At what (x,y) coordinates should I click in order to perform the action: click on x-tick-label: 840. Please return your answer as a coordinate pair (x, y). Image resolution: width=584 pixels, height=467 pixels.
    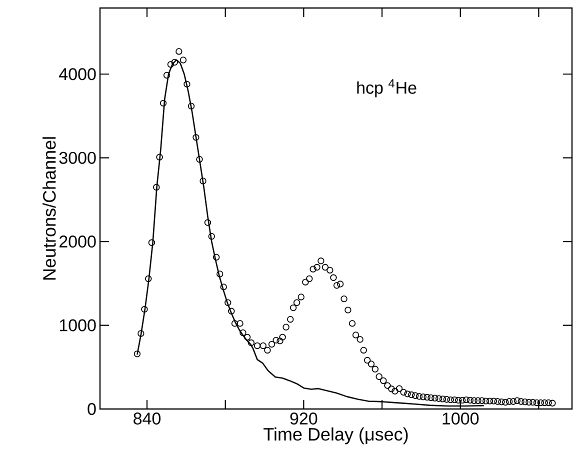
    Looking at the image, I should click on (147, 418).